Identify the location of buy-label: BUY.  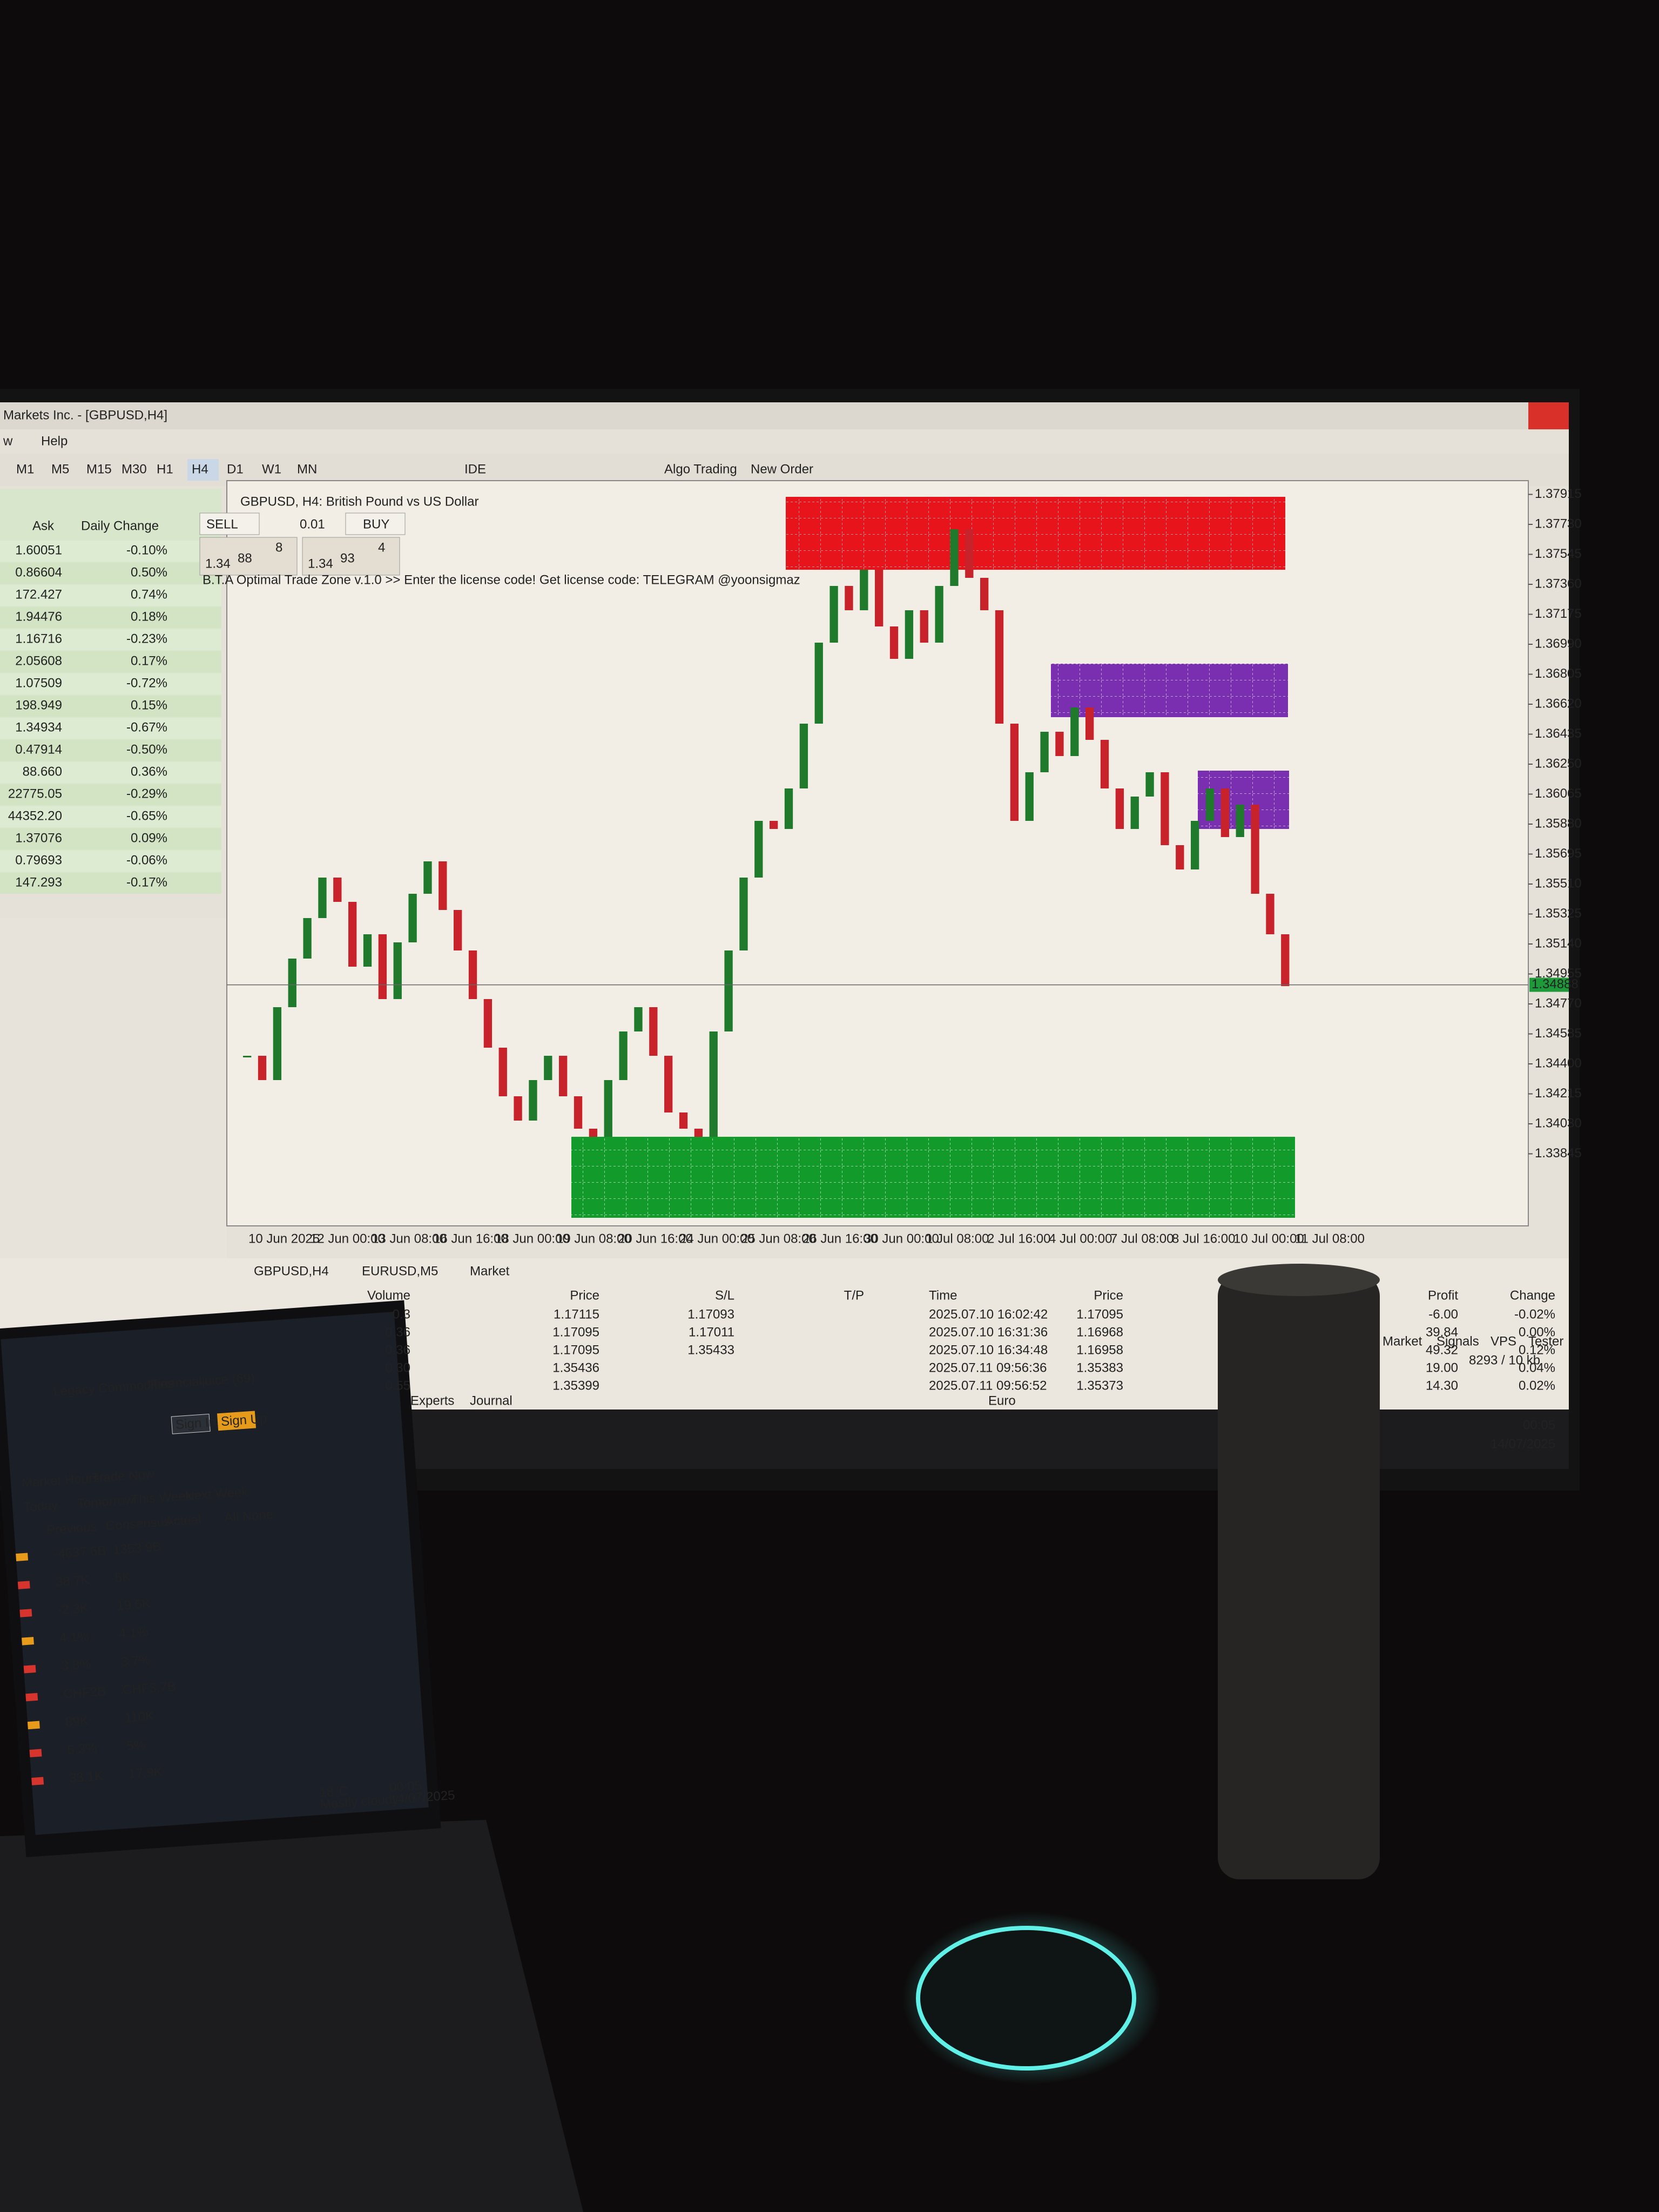
(376, 524).